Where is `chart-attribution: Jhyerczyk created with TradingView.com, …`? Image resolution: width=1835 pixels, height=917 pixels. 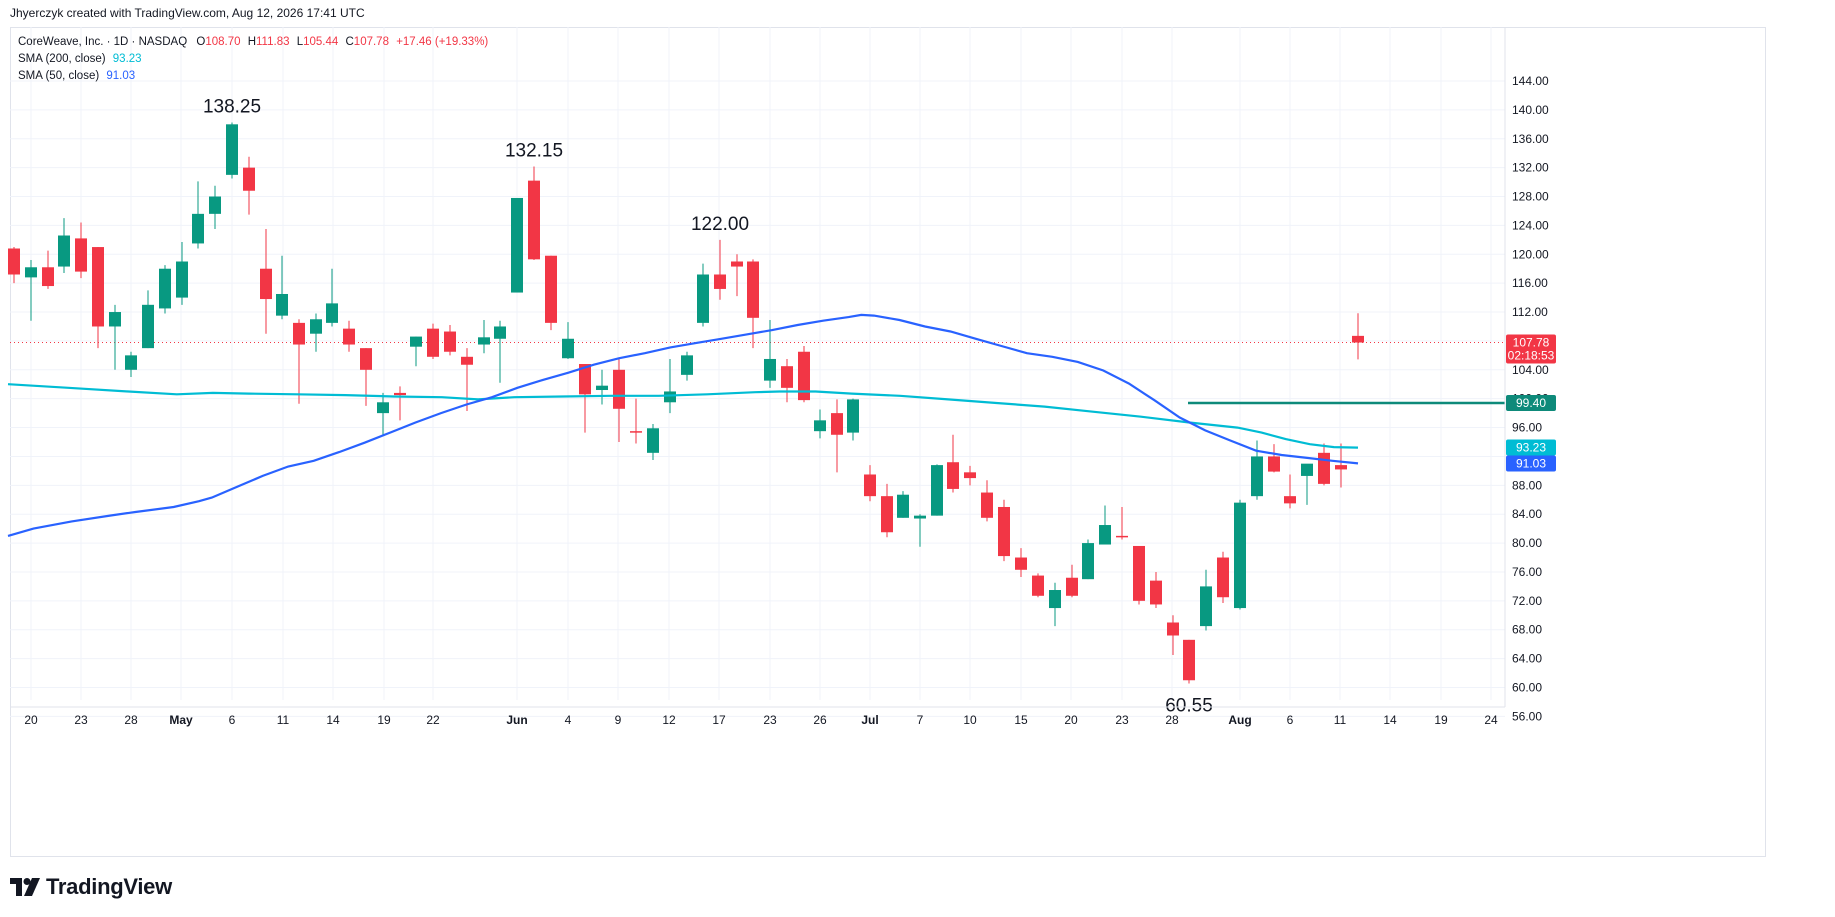 chart-attribution: Jhyerczyk created with TradingView.com, … is located at coordinates (187, 13).